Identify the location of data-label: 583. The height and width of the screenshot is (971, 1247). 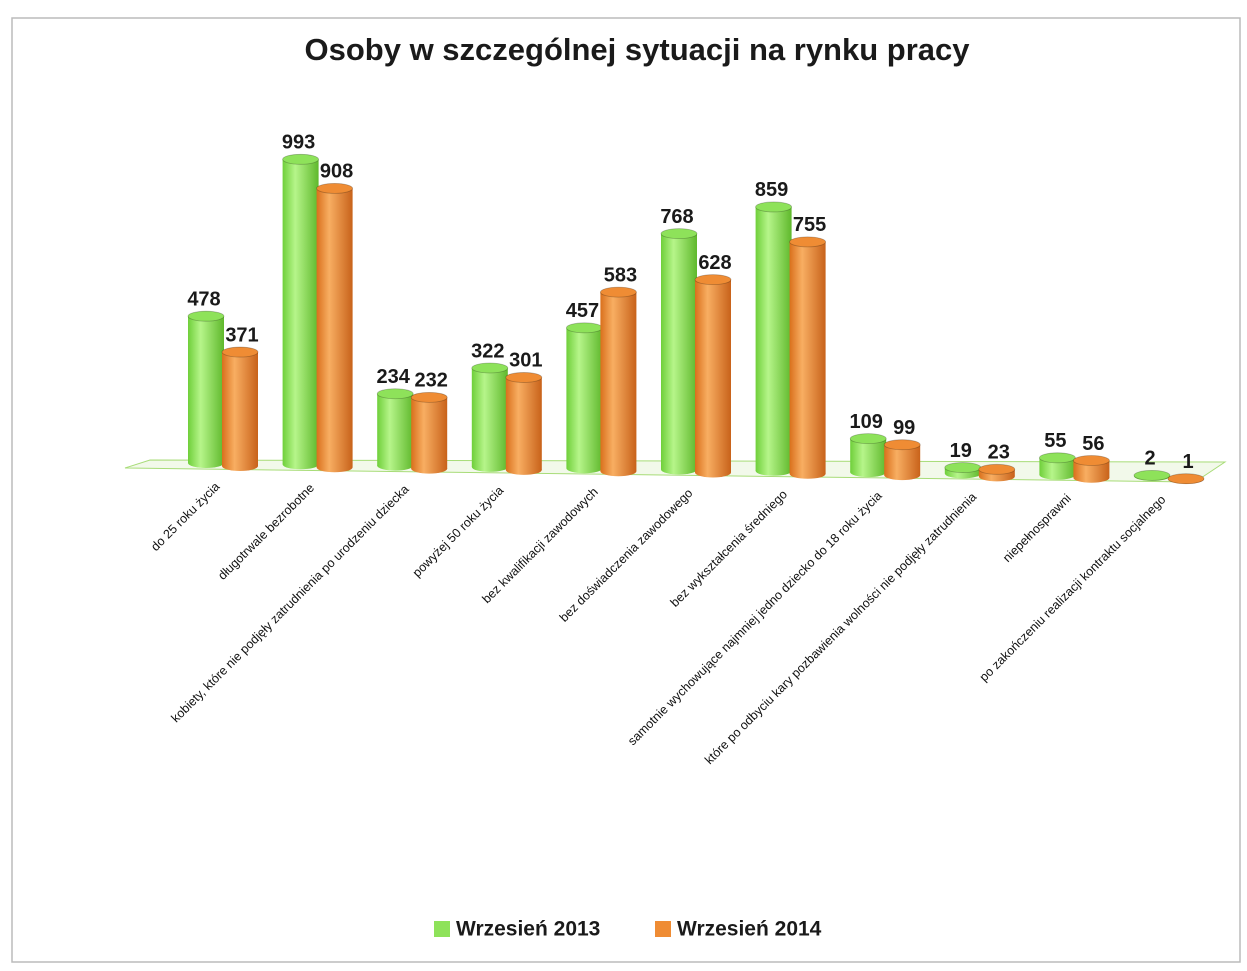
(620, 275).